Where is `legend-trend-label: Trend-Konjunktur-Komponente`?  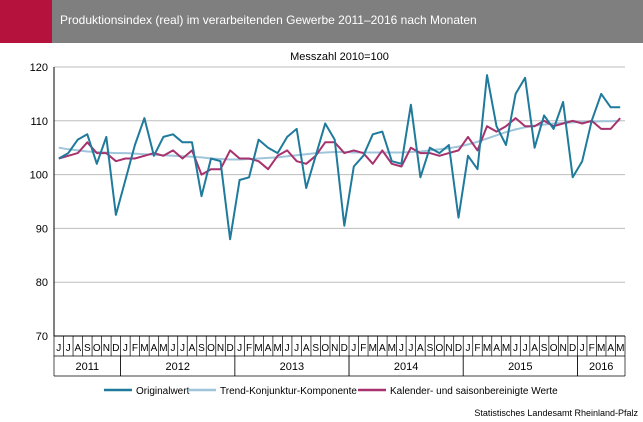 legend-trend-label: Trend-Konjunktur-Komponente is located at coordinates (288, 391).